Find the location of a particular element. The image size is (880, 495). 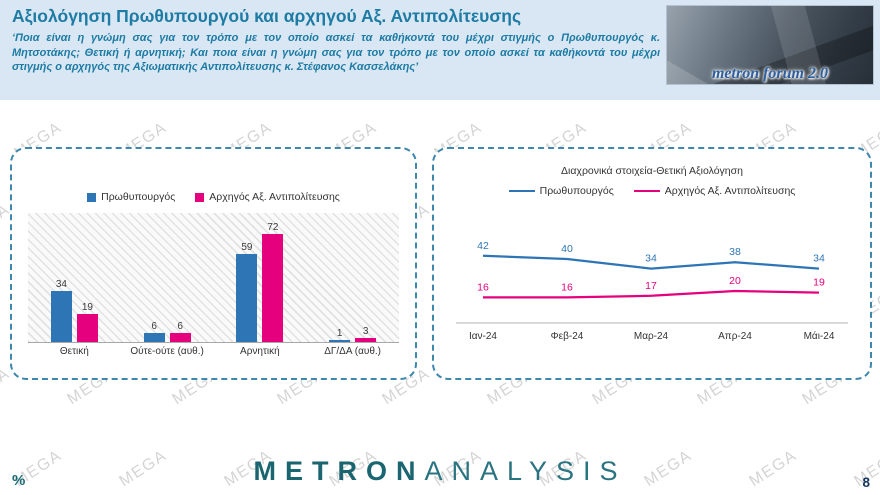

percent-unit-label: % is located at coordinates (19, 480).